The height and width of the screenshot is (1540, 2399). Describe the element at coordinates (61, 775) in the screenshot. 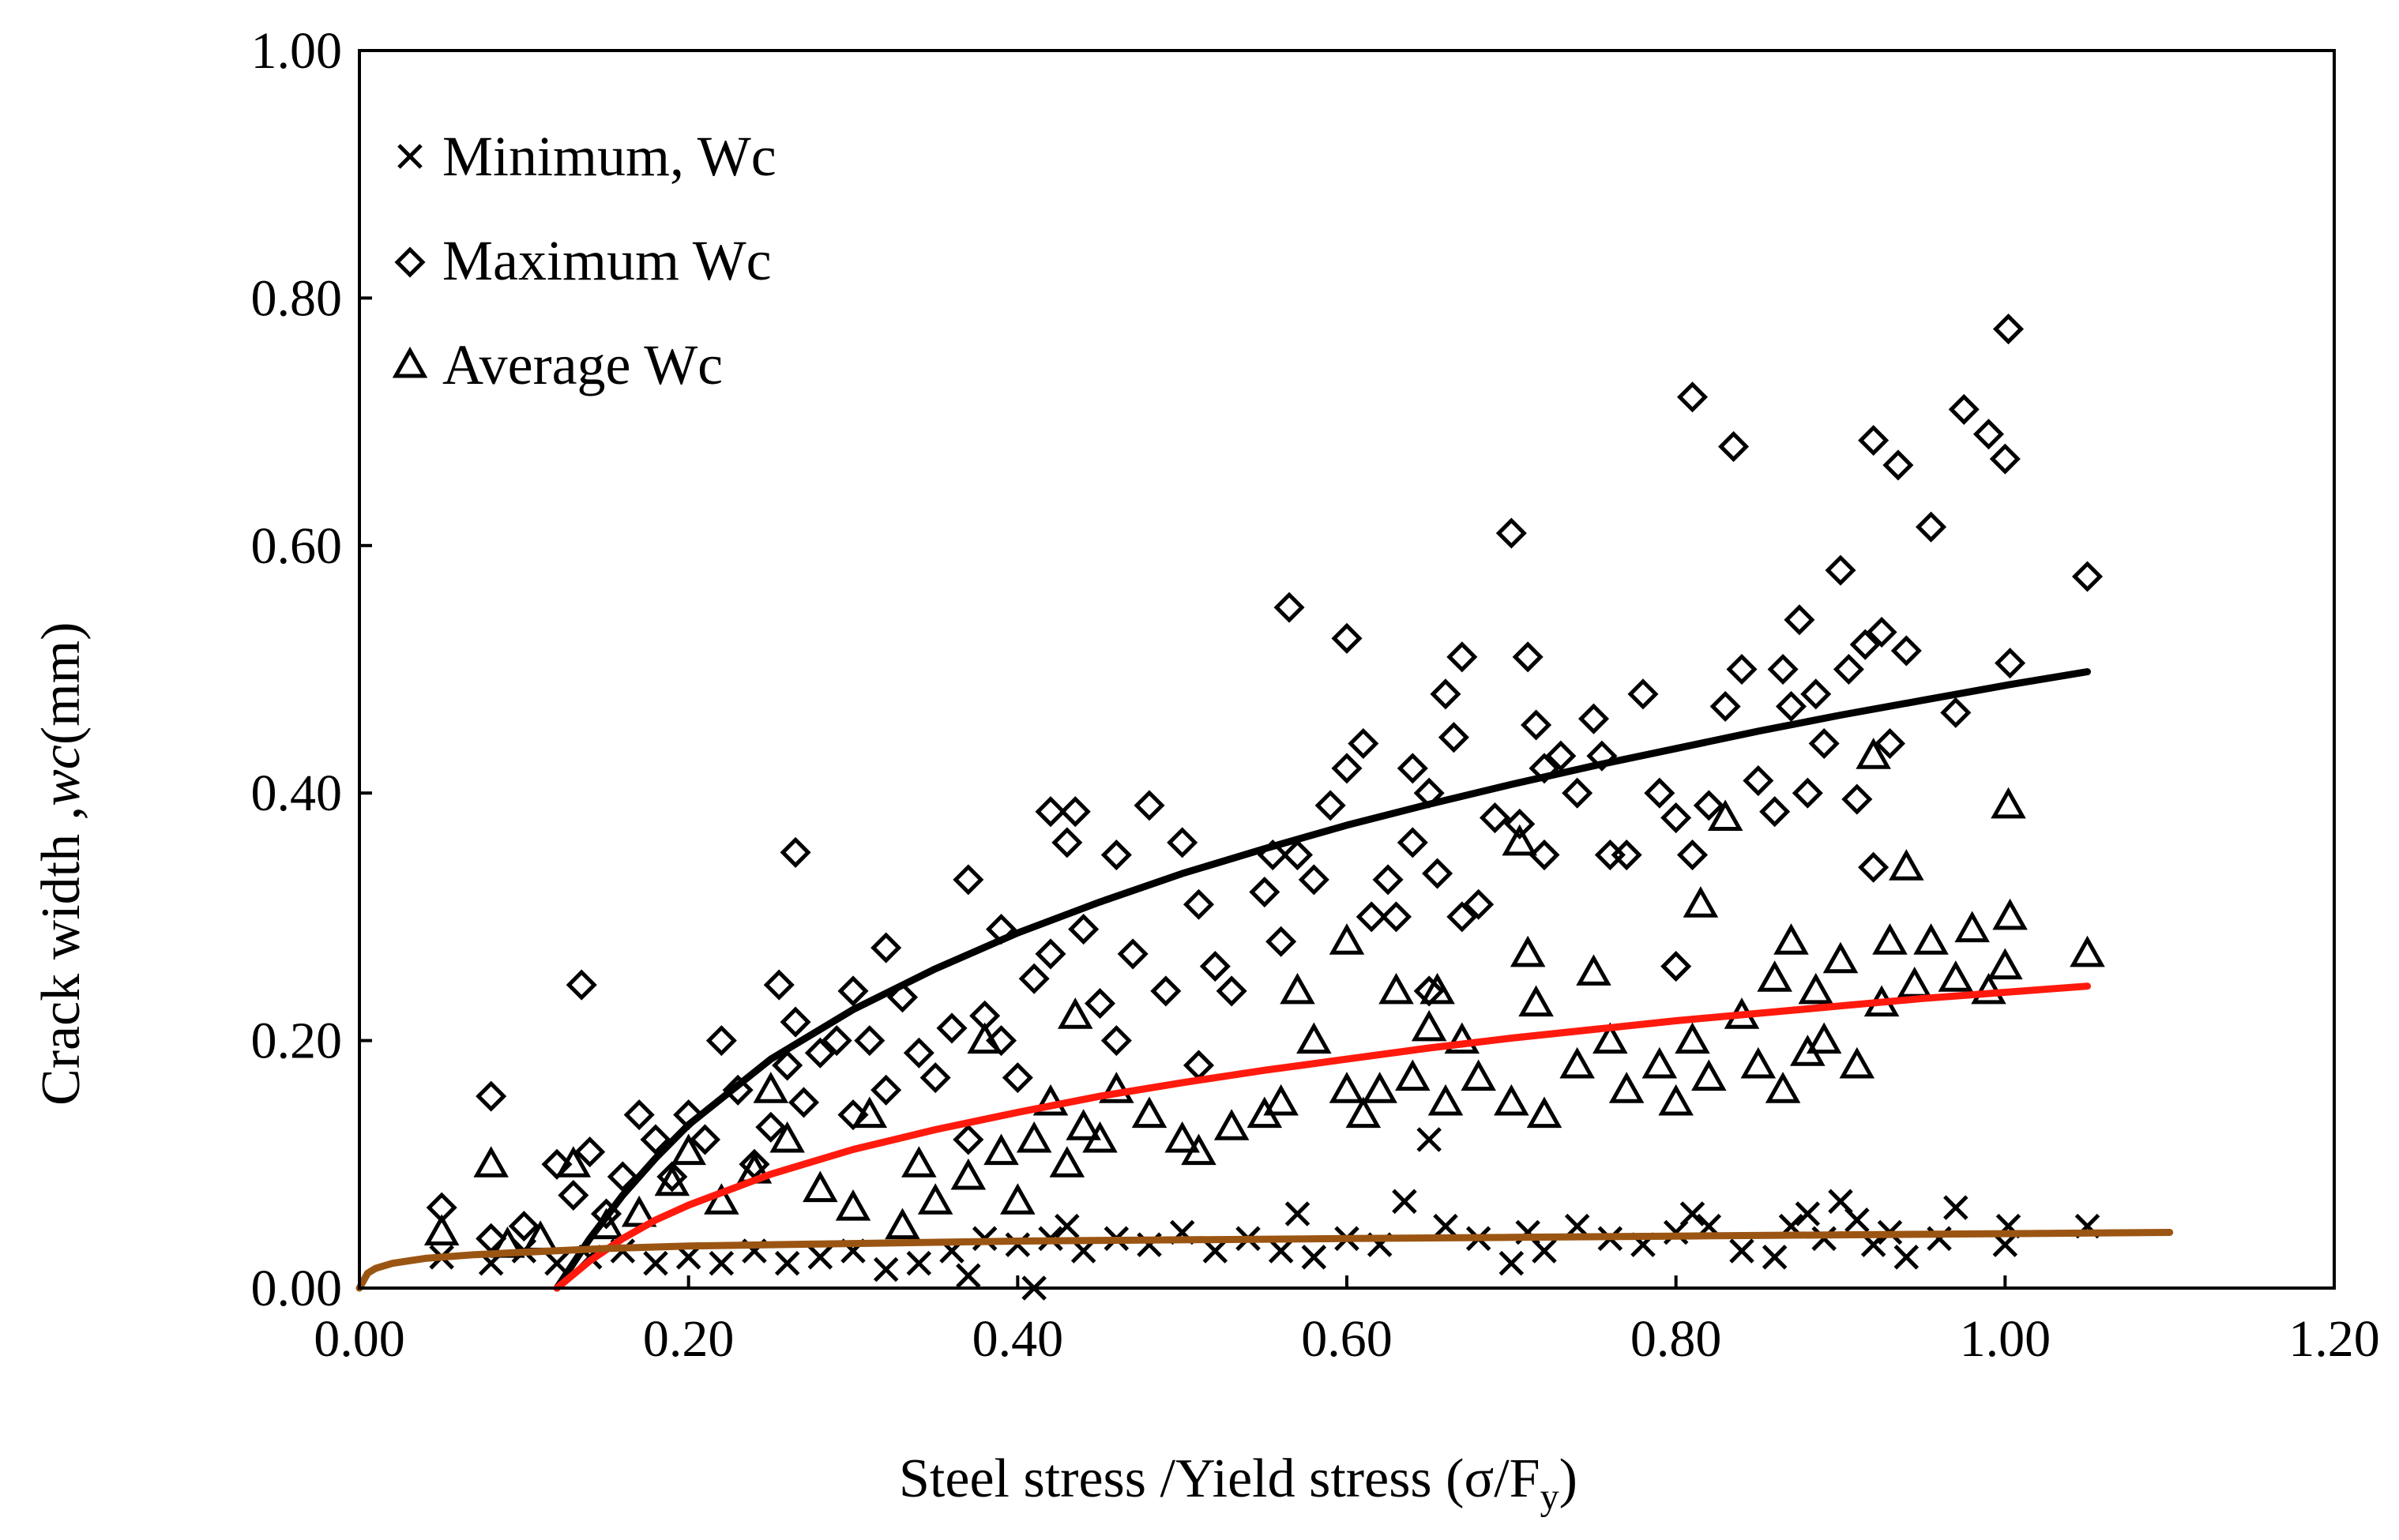

I see `y-axis-title-italic: wc` at that location.